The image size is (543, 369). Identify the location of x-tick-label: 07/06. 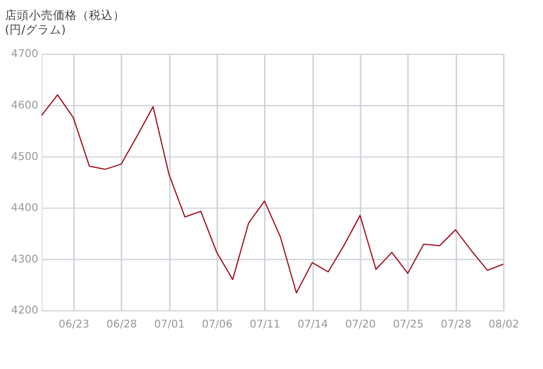
(217, 323).